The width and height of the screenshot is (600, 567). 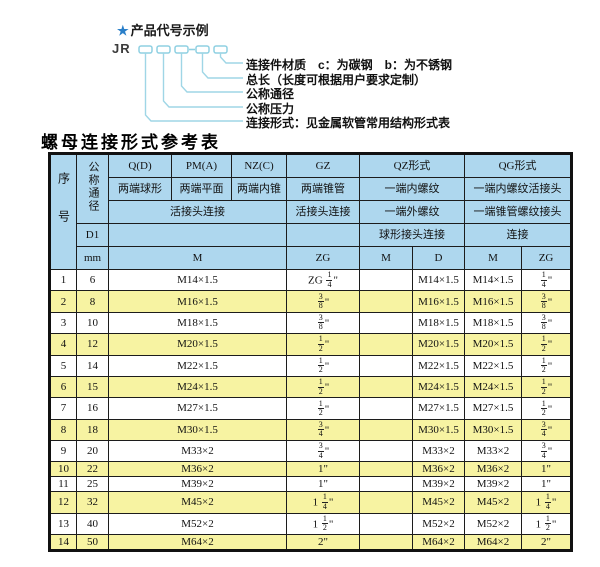 I want to click on table-row: 14 50 M64×2 2" M64×2 M64×2 2", so click(x=311, y=542).